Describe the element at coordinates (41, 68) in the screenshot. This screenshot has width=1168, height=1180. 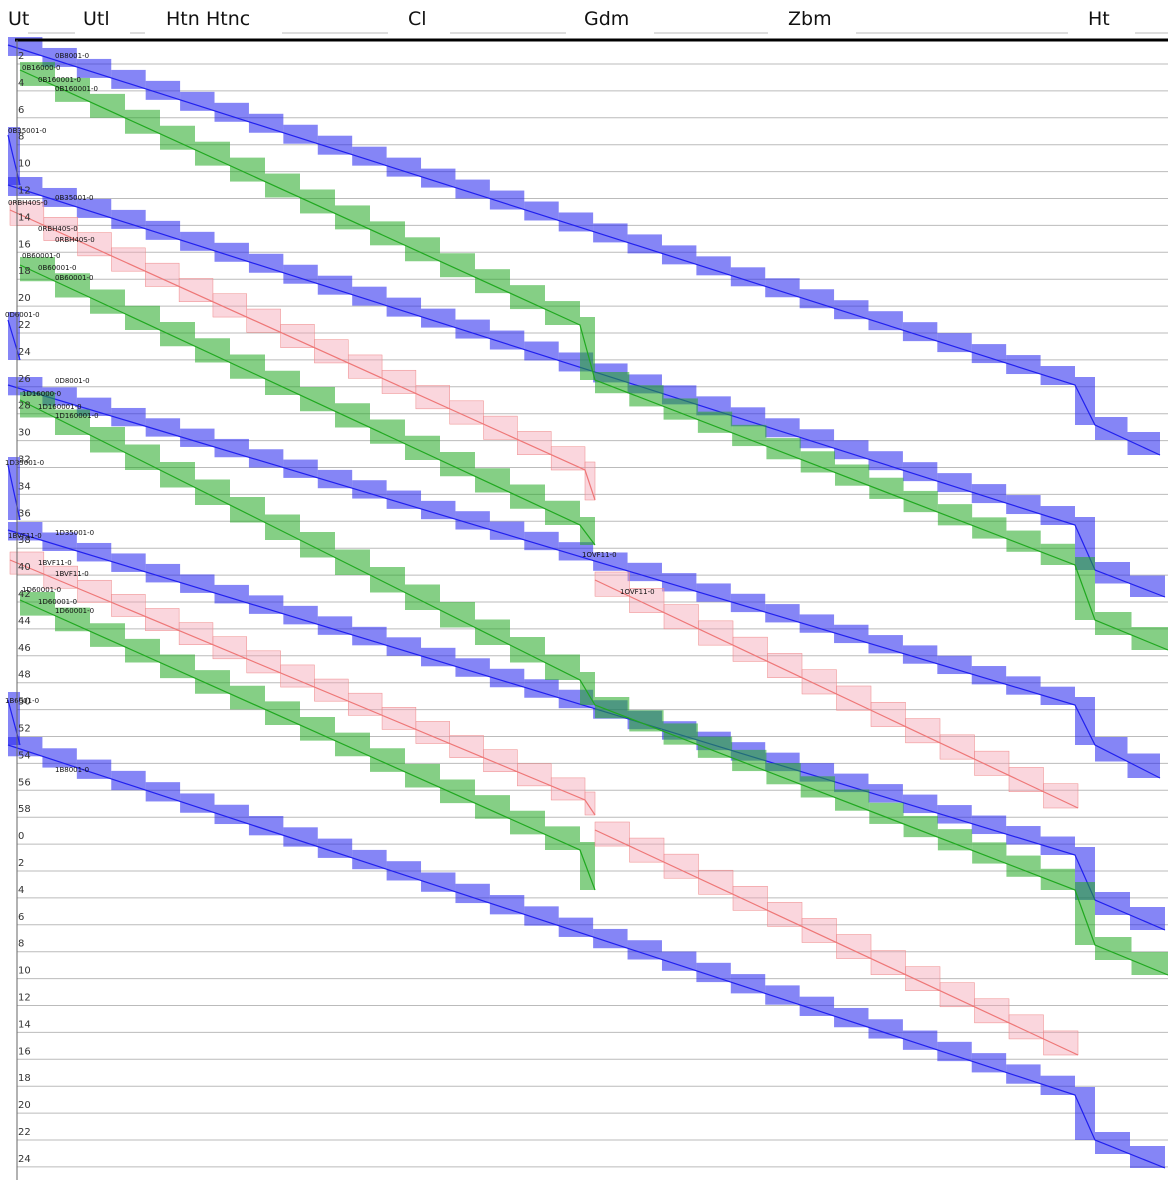
I see `train-label: 0B16000-0` at that location.